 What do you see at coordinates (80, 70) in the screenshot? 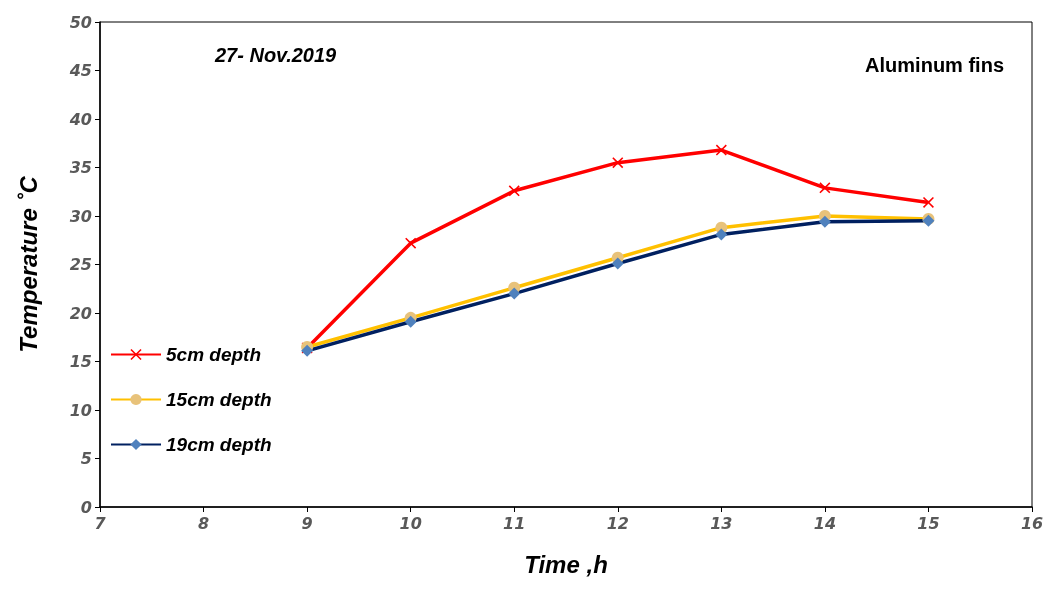
I see `y-tick-label: 45` at bounding box center [80, 70].